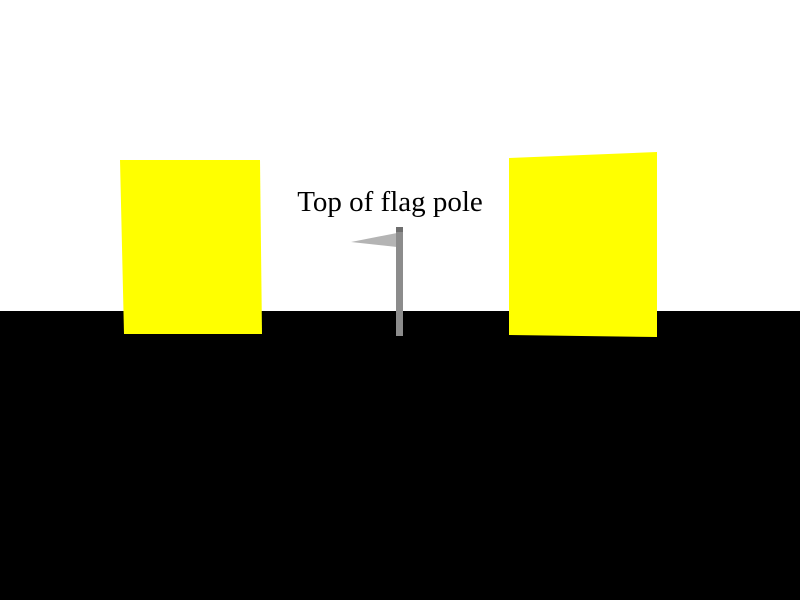  What do you see at coordinates (583, 244) in the screenshot?
I see `right-yellow-panel` at bounding box center [583, 244].